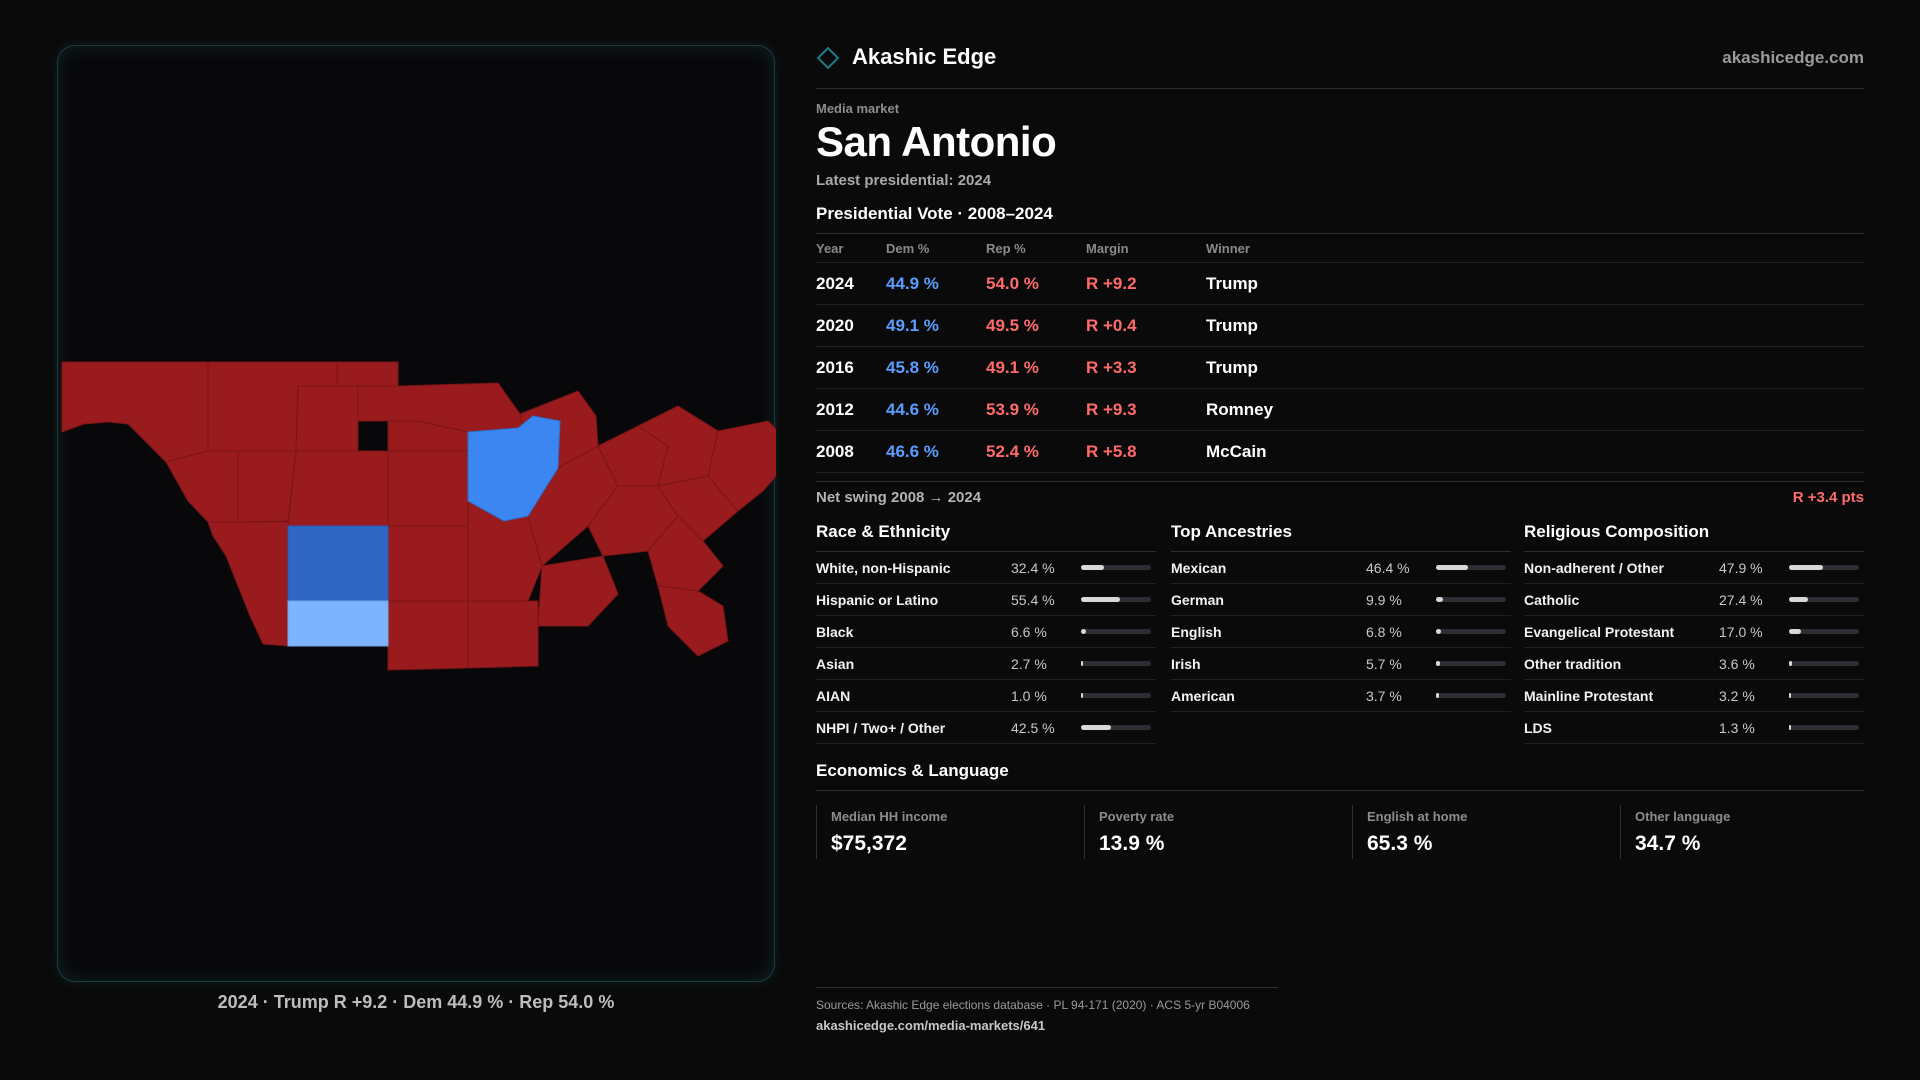 The height and width of the screenshot is (1080, 1920). What do you see at coordinates (1341, 568) in the screenshot?
I see `list-item: Mexican 46.4 %` at bounding box center [1341, 568].